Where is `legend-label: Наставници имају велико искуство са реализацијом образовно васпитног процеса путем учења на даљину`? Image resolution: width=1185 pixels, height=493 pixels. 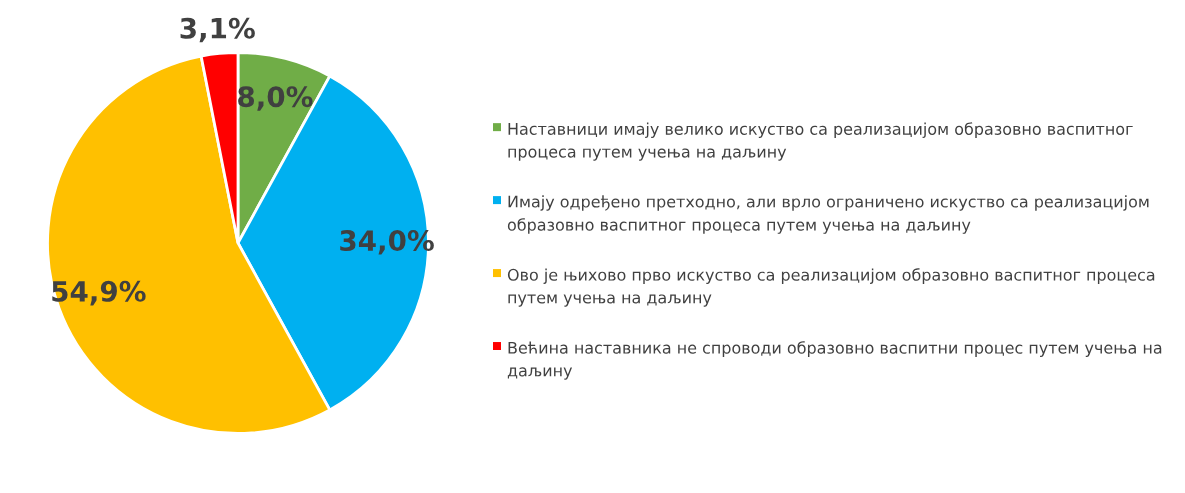
legend-label: Наставници имају велико искуство са реализацијом образовно васпитног процеса путем учења на даљину is located at coordinates (820, 141).